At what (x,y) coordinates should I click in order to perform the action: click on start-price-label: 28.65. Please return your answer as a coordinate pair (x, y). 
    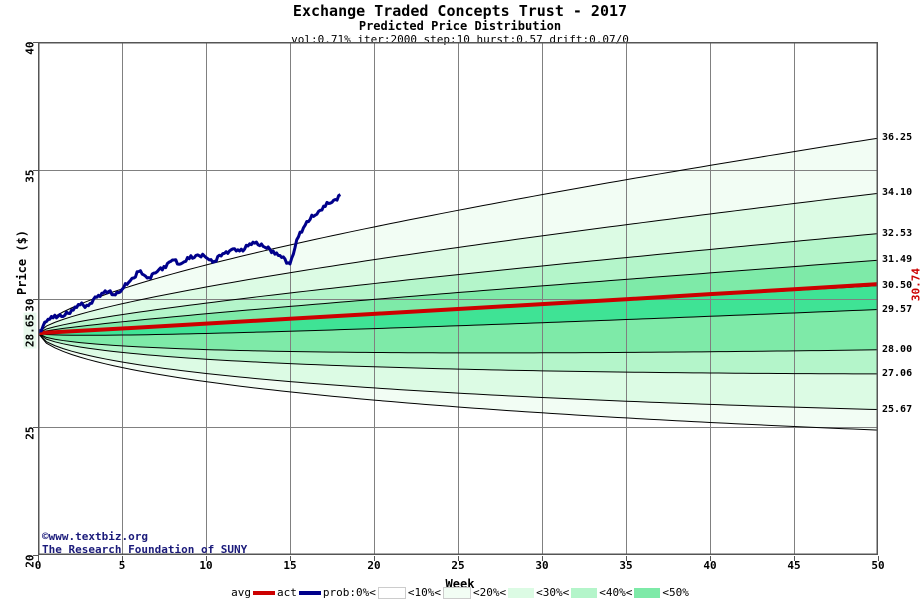
    Looking at the image, I should click on (30, 330).